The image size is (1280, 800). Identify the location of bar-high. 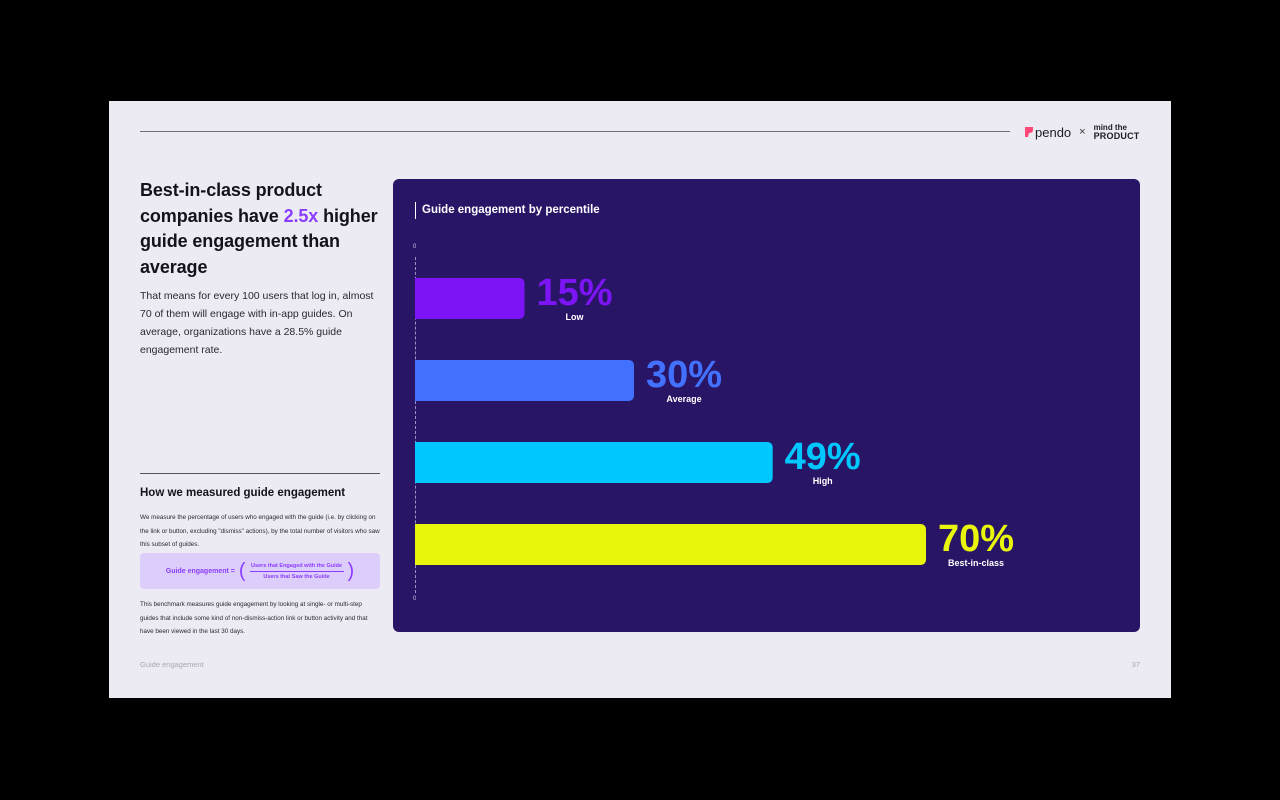
(594, 462).